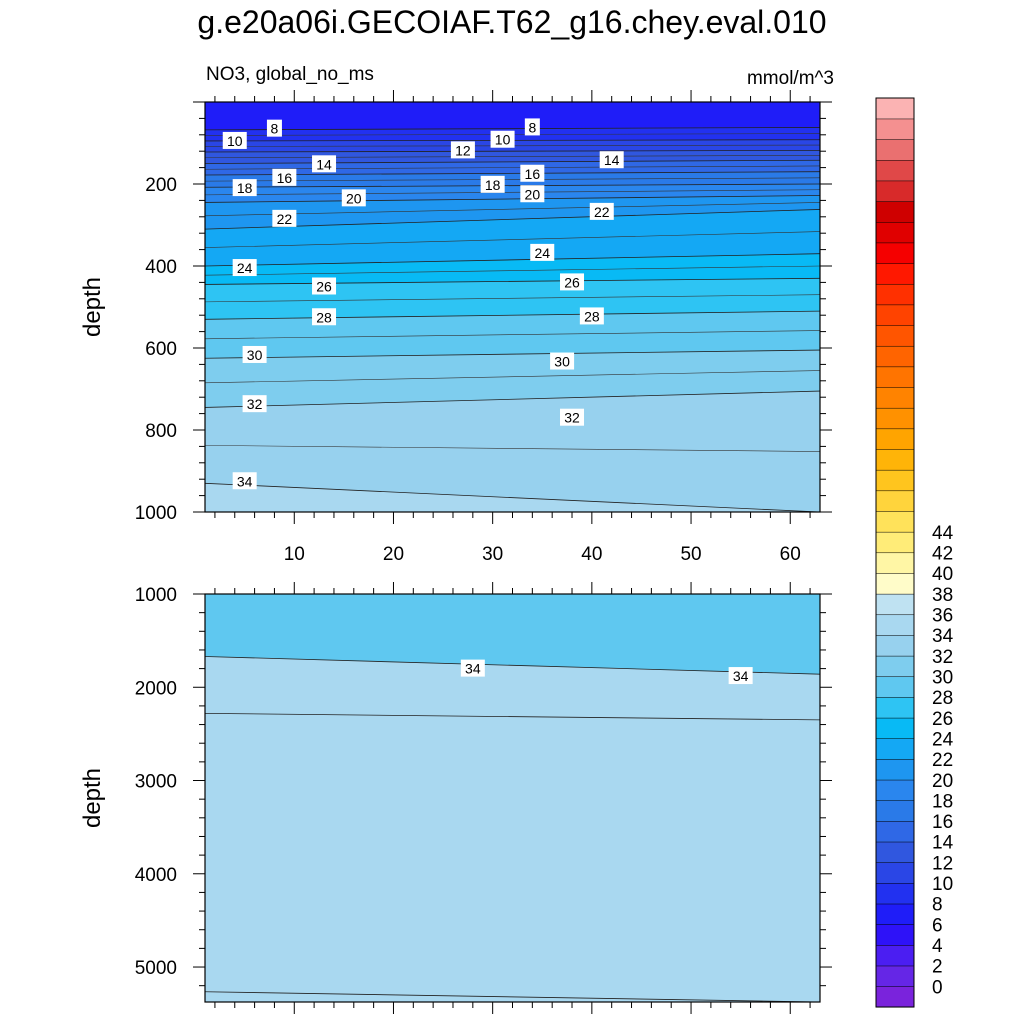 The image size is (1024, 1024). I want to click on colorbar-label: 14, so click(943, 843).